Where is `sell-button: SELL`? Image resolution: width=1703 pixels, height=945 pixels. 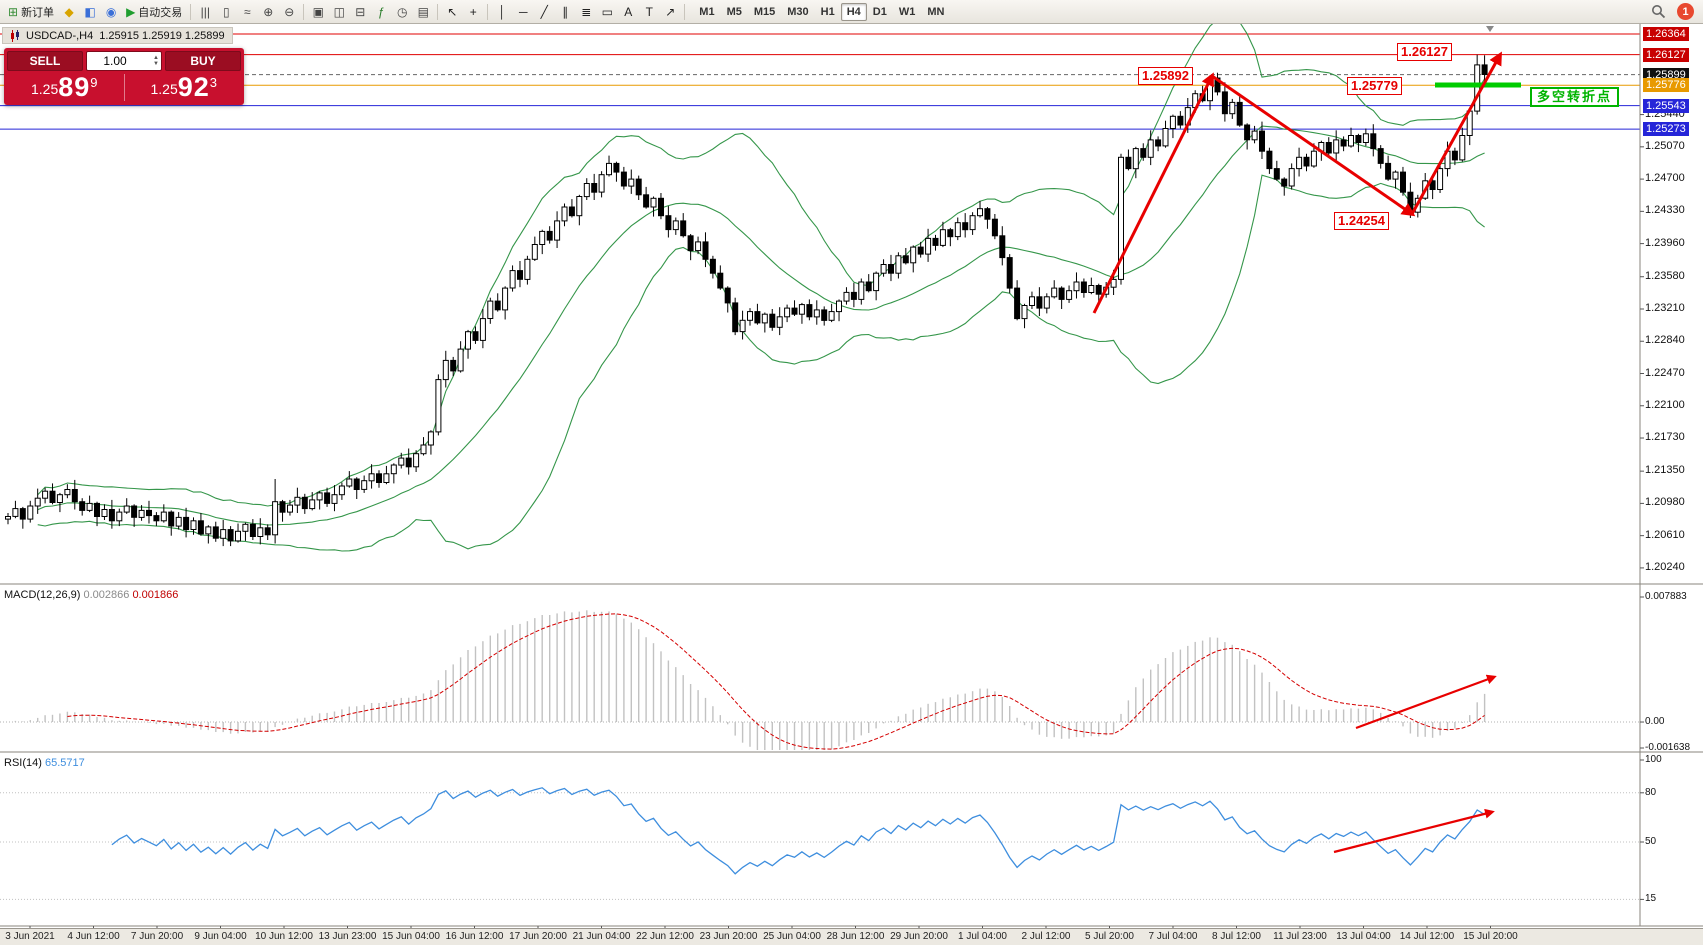 sell-button: SELL is located at coordinates (45, 61).